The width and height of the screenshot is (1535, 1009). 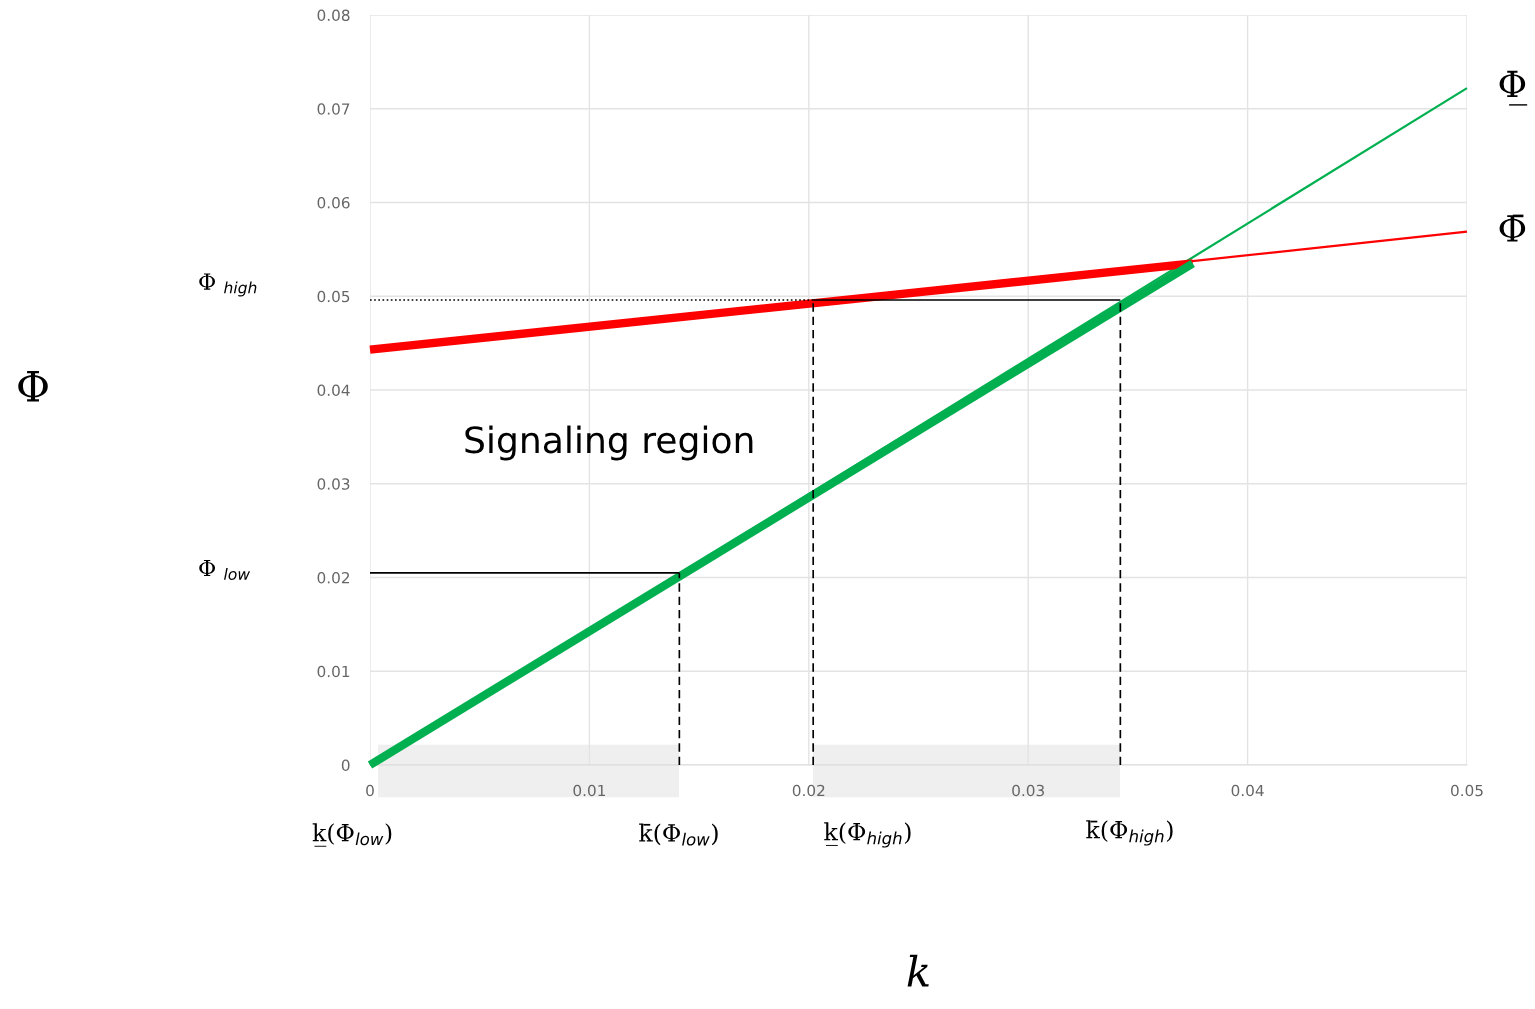 What do you see at coordinates (1028, 790) in the screenshot?
I see `x-tick-label: 0.03` at bounding box center [1028, 790].